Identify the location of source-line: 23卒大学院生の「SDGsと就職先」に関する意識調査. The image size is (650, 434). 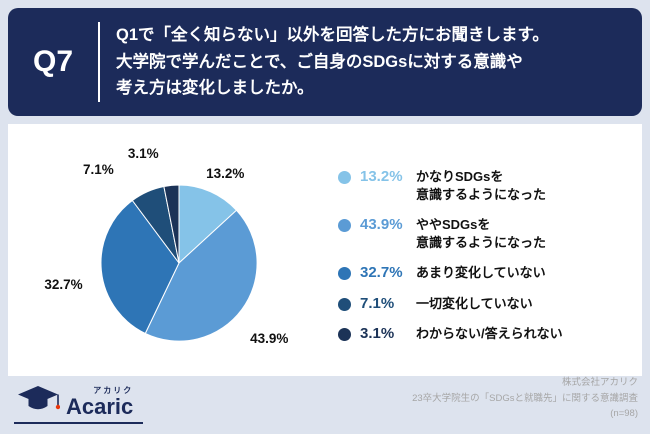
(525, 398).